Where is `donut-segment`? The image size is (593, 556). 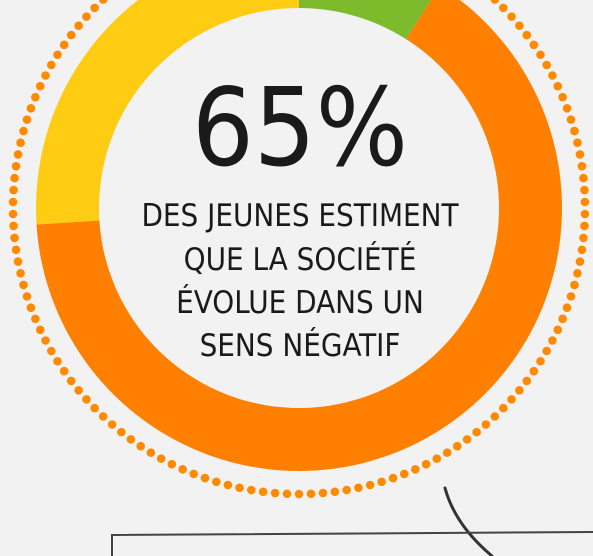 donut-segment is located at coordinates (365, 20).